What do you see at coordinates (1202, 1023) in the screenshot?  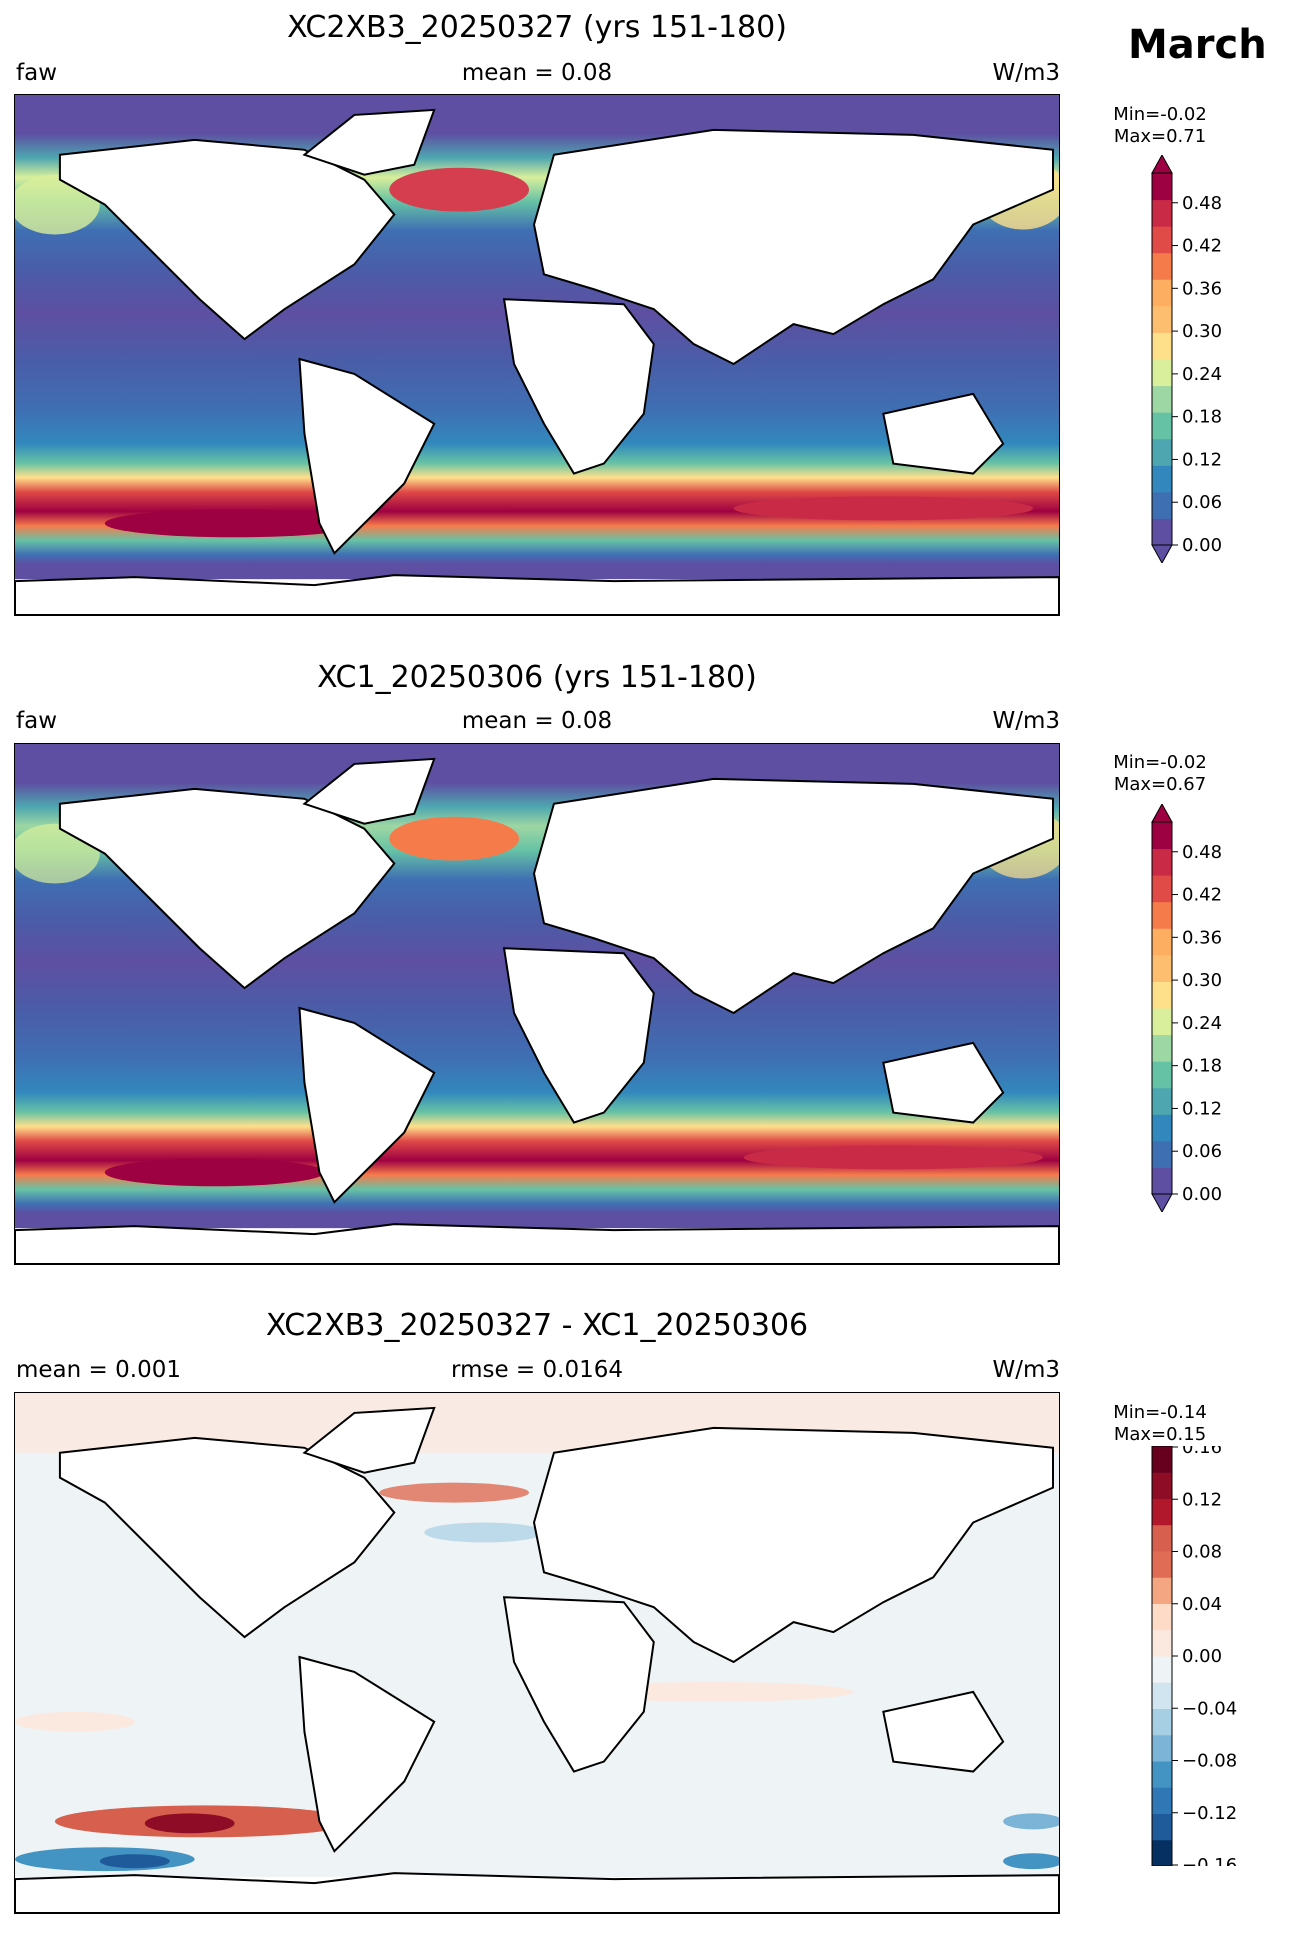 I see `colorbar-tick-label: 0.24` at bounding box center [1202, 1023].